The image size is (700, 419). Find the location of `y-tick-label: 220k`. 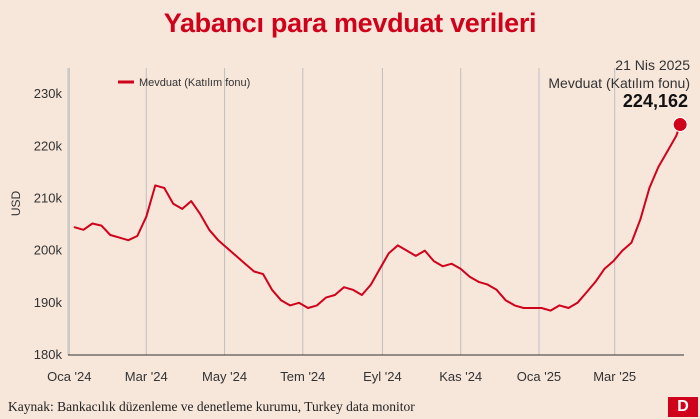

y-tick-label: 220k is located at coordinates (48, 145).